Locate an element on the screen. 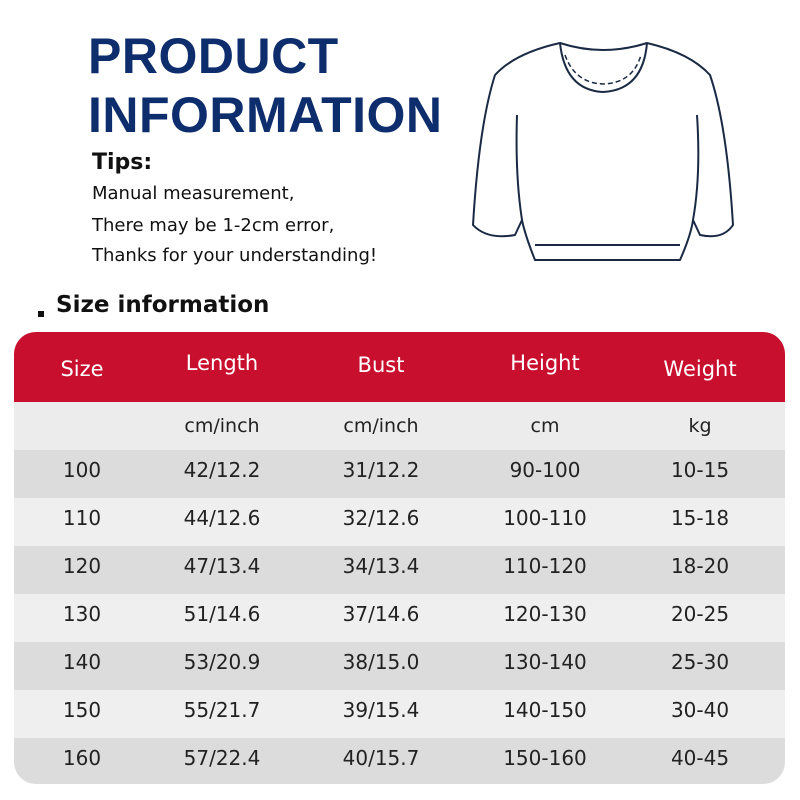 The image size is (800, 800). tip-line: Thanks for your understanding! is located at coordinates (235, 255).